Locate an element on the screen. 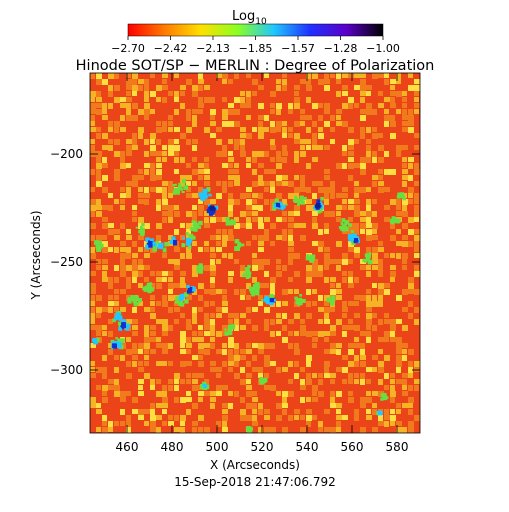  x-tick-label: 580 is located at coordinates (397, 447).